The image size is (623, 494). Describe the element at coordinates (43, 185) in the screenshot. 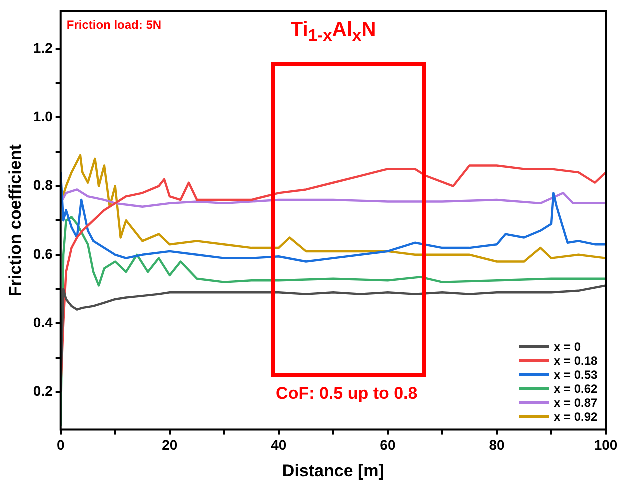

I see `y-tick-label: 0.8` at that location.